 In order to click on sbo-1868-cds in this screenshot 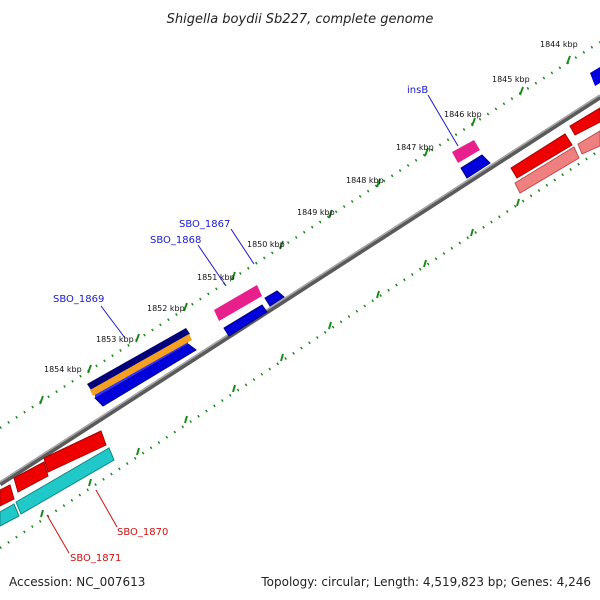, I will do `click(245, 320)`.